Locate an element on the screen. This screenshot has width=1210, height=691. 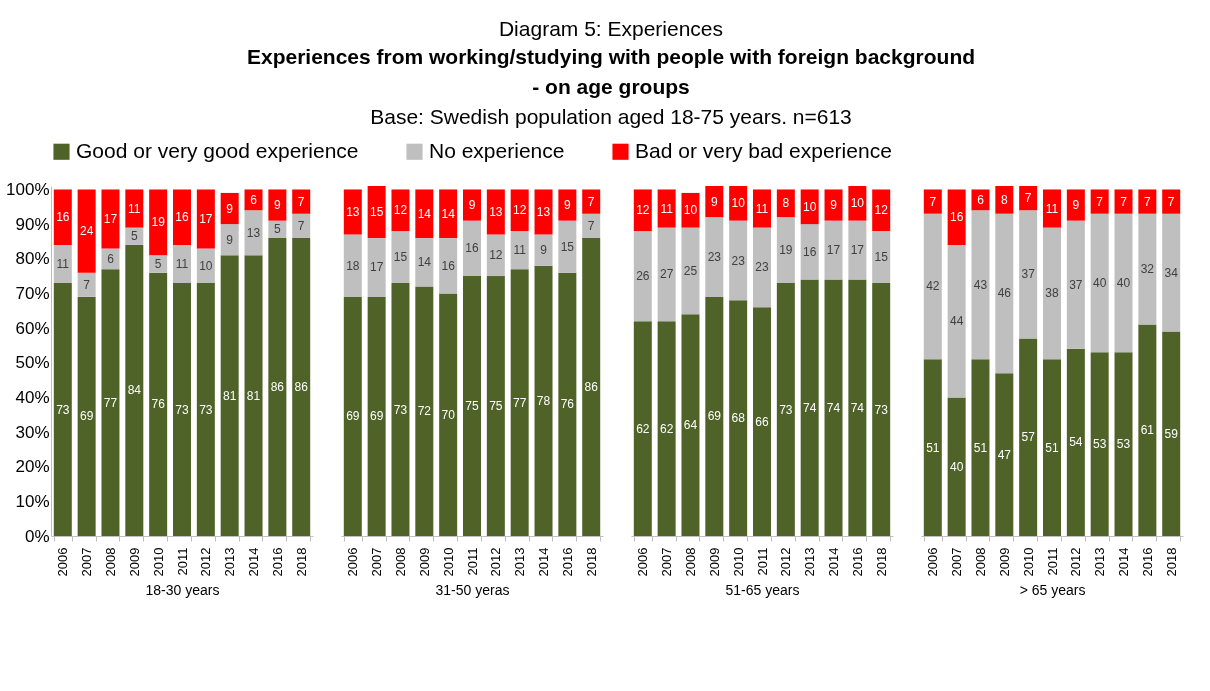
text: Experiences from working/studying with people with foreign background - on age groups is located at coordinates (611, 71).